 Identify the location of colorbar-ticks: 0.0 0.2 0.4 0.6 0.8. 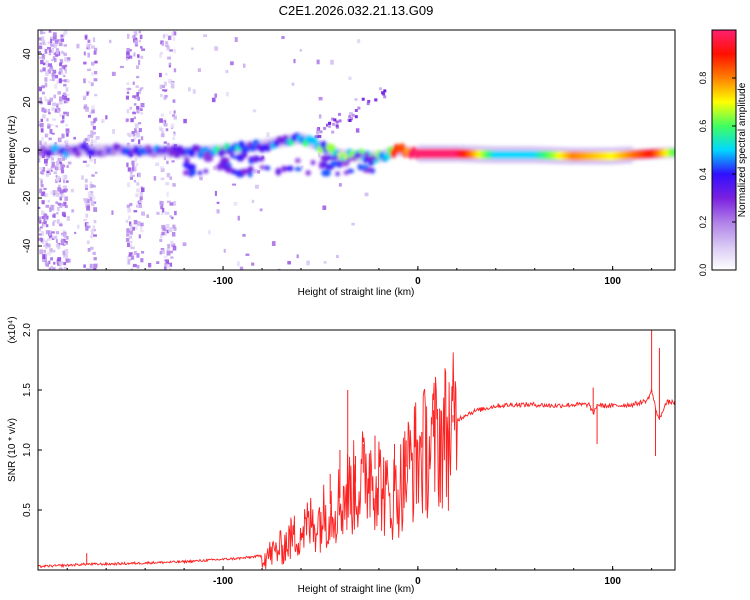
(717, 174).